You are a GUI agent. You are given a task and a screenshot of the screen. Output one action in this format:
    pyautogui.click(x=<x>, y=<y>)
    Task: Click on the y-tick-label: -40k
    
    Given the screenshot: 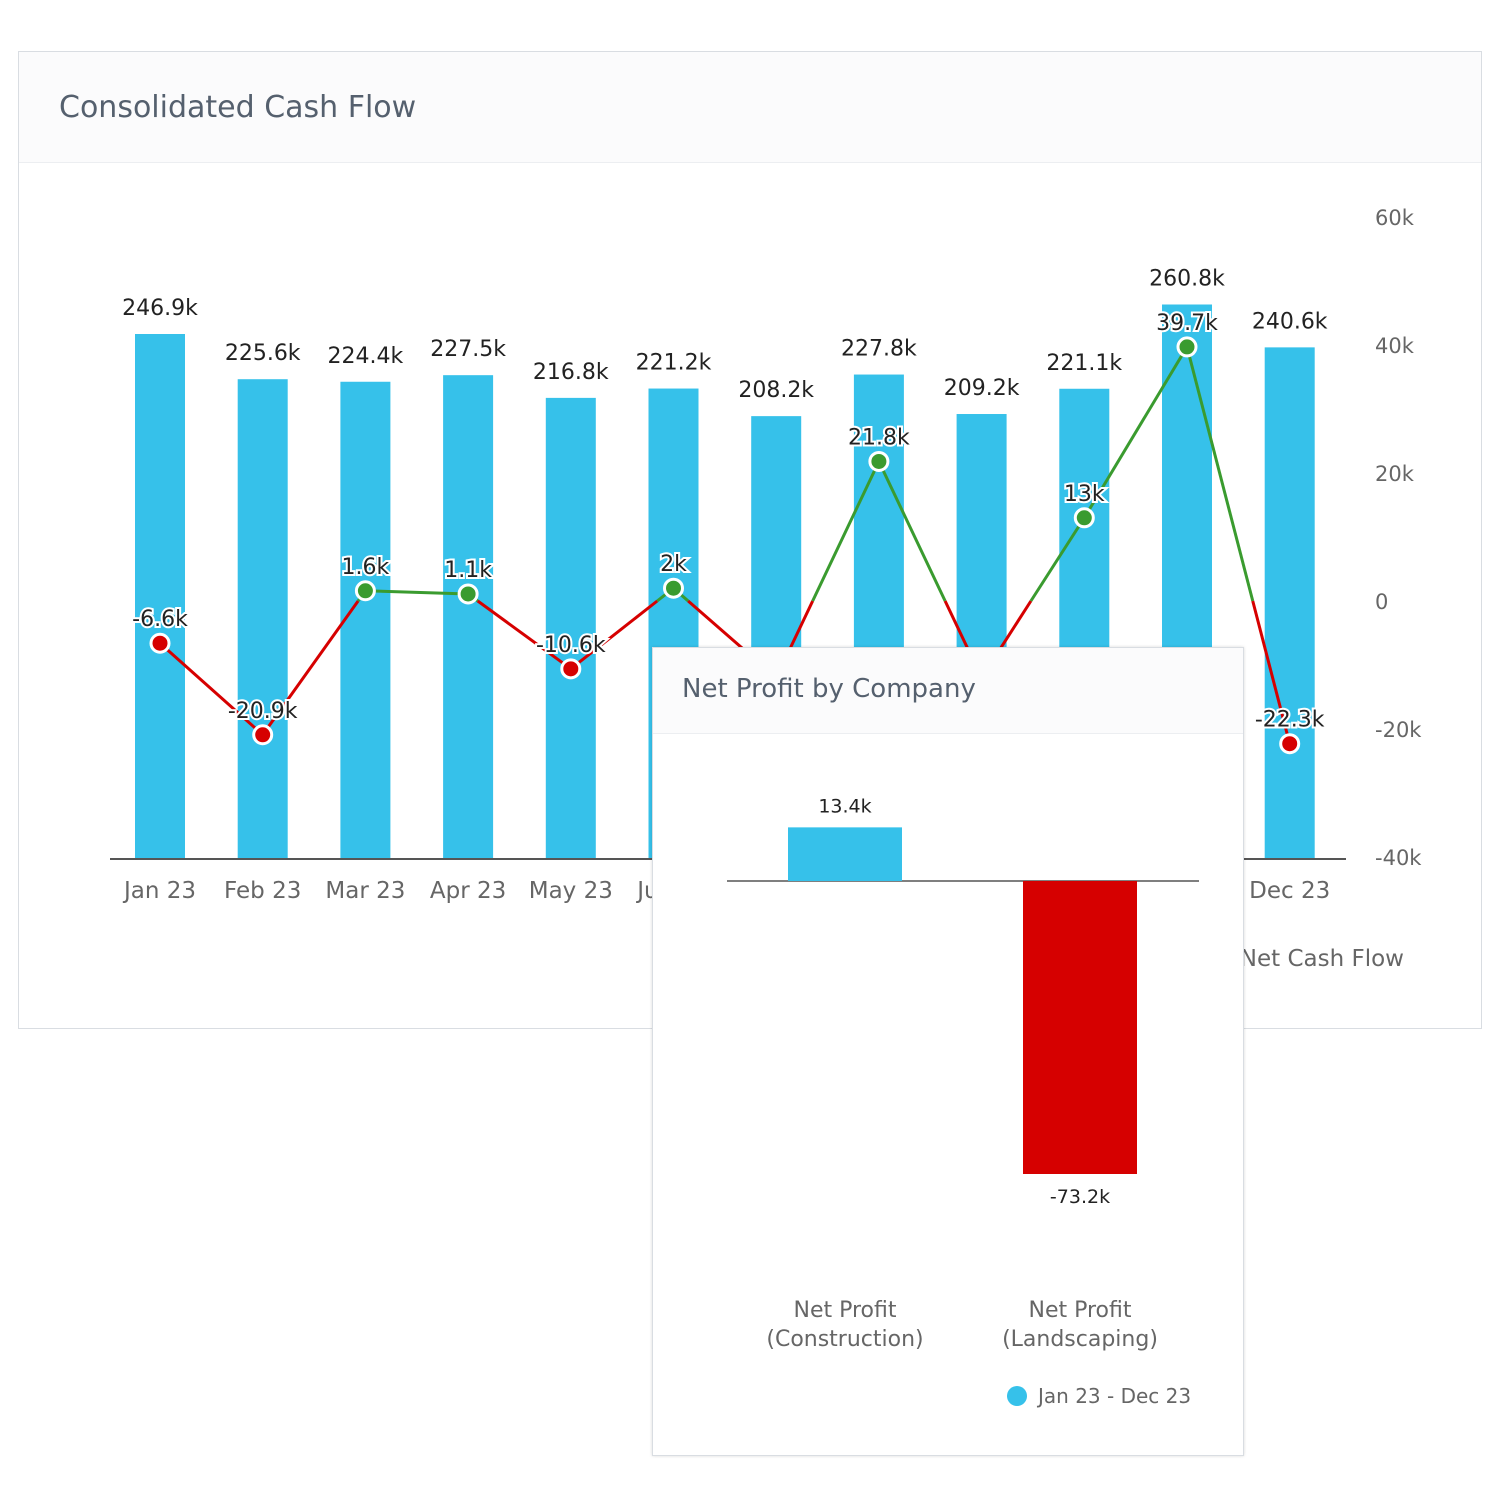 What is the action you would take?
    pyautogui.click(x=1398, y=858)
    